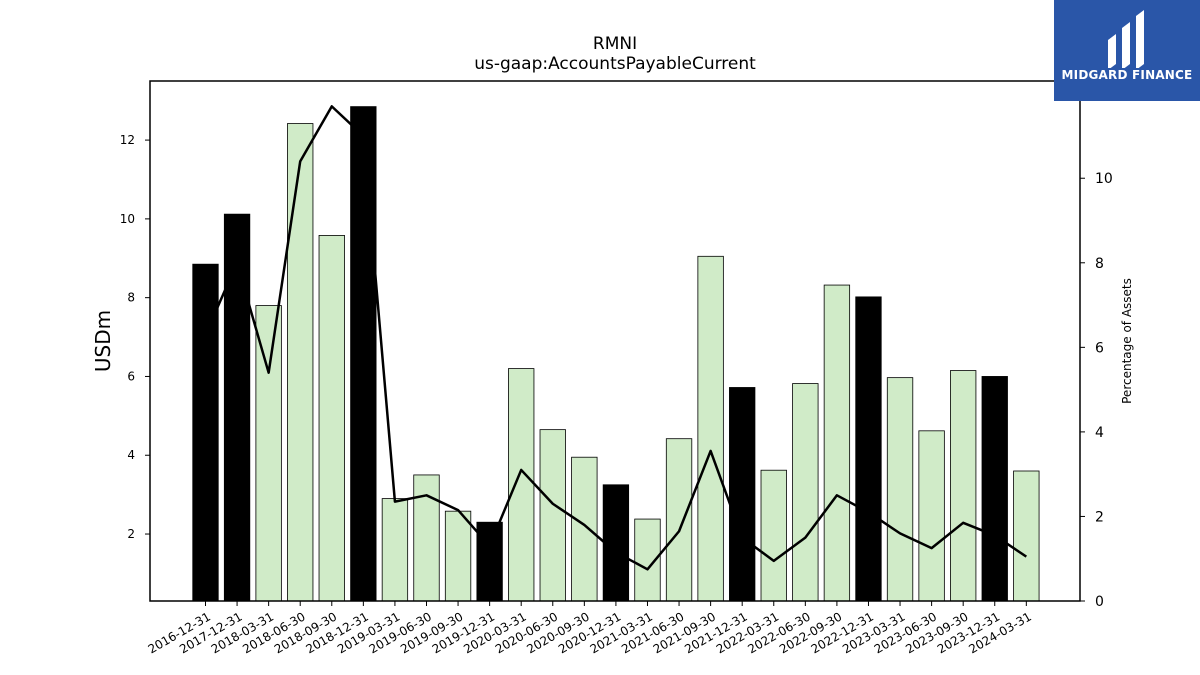  What do you see at coordinates (131, 455) in the screenshot?
I see `y-tick-label: 4` at bounding box center [131, 455].